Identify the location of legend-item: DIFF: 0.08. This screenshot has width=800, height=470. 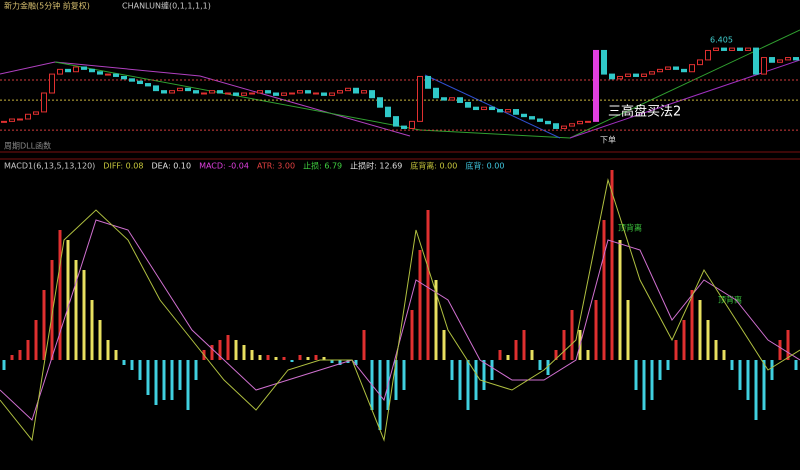
(123, 166).